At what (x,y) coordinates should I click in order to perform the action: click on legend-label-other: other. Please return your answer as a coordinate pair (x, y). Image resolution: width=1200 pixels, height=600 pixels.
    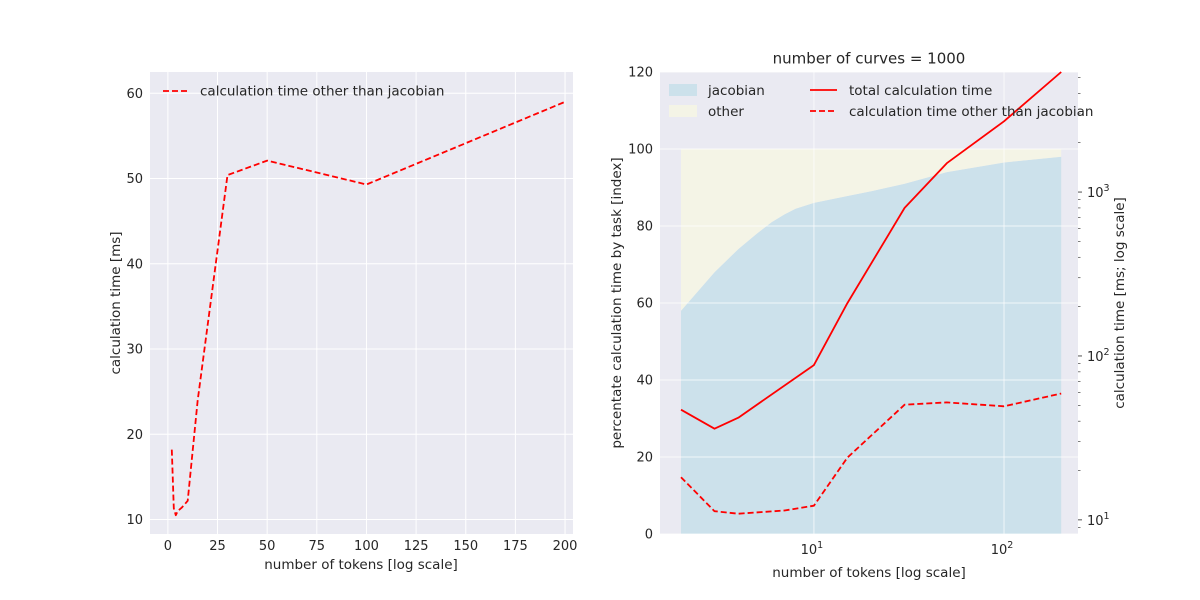
    Looking at the image, I should click on (726, 112).